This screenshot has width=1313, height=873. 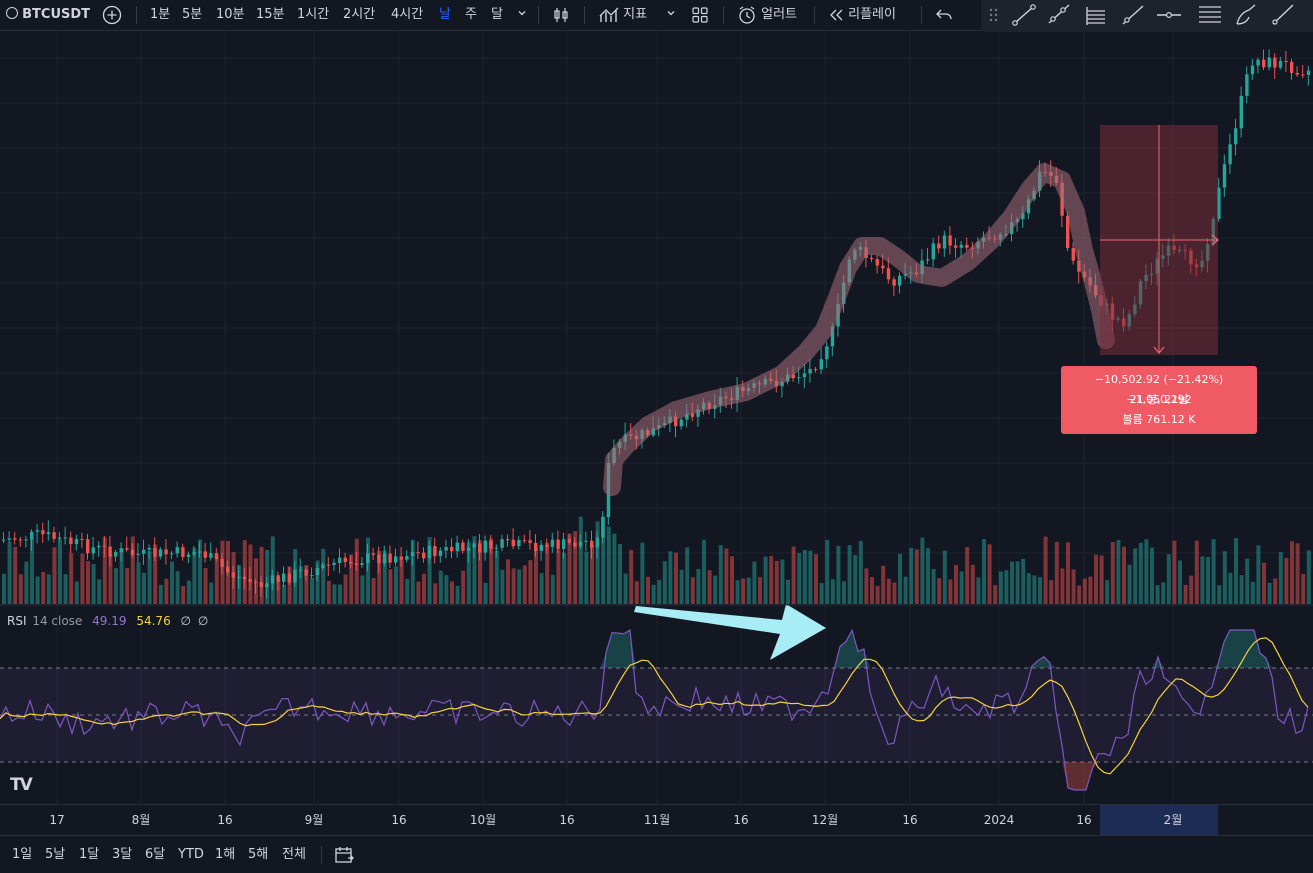 I want to click on interval-4h: 4시간, so click(x=407, y=14).